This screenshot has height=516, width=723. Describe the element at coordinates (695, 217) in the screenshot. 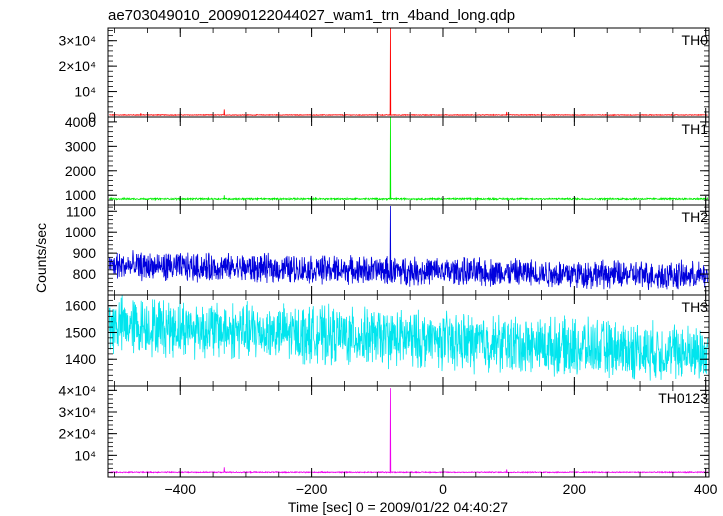

I see `panel-label-th2: TH2` at that location.